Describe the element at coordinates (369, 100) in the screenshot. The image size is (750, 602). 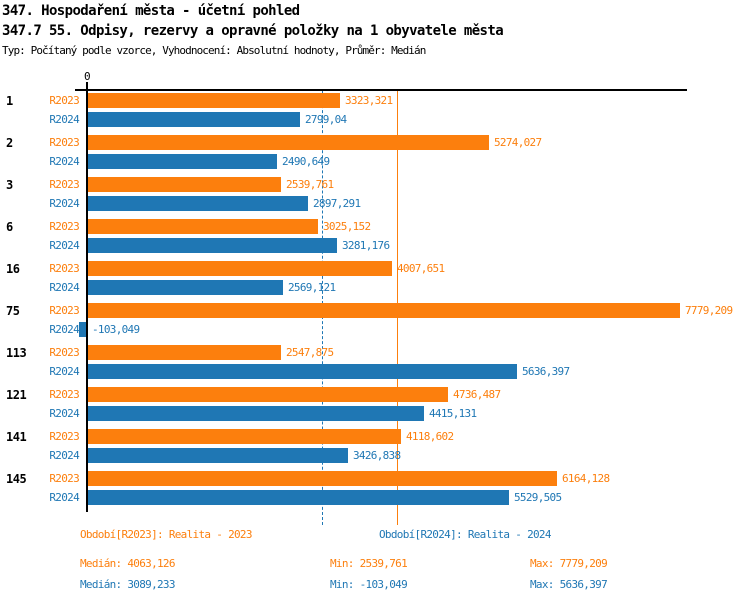
I see `bar-value-label: 3323,321` at that location.